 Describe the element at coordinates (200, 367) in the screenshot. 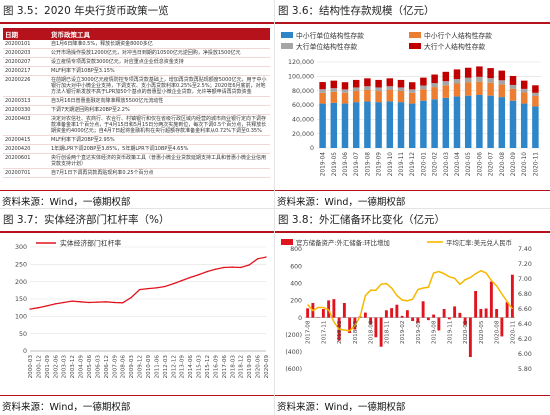

I see `x-tick-label: 2015-03` at that location.